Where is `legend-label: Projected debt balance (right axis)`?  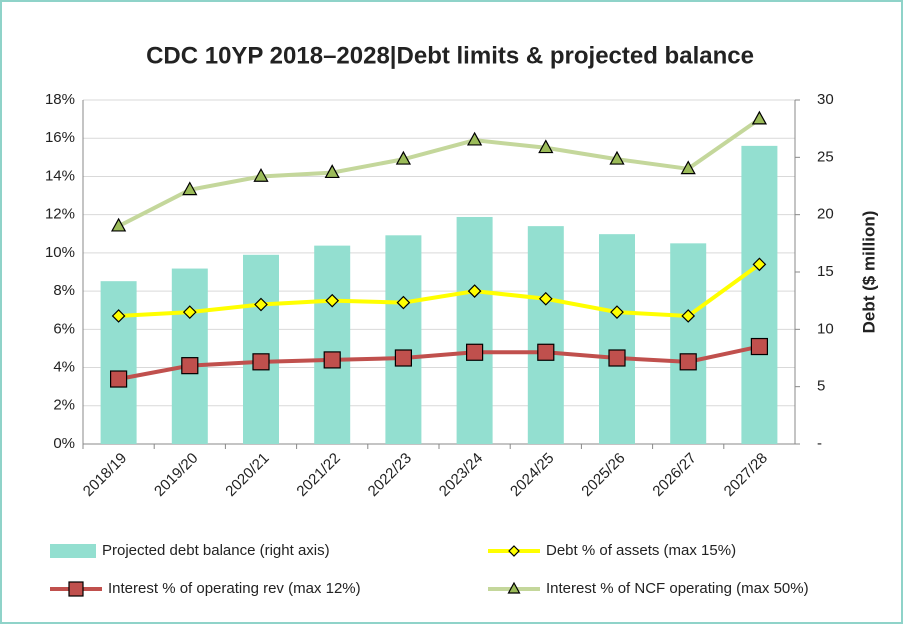 legend-label: Projected debt balance (right axis) is located at coordinates (216, 550).